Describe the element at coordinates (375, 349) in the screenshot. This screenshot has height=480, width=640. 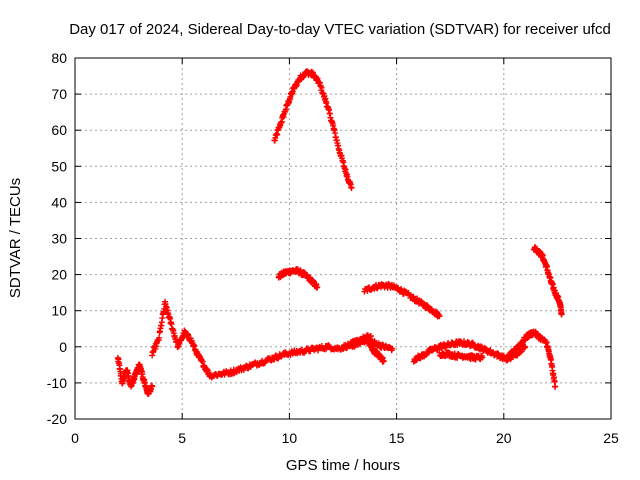
I see `series-arc-dip-13to14` at that location.